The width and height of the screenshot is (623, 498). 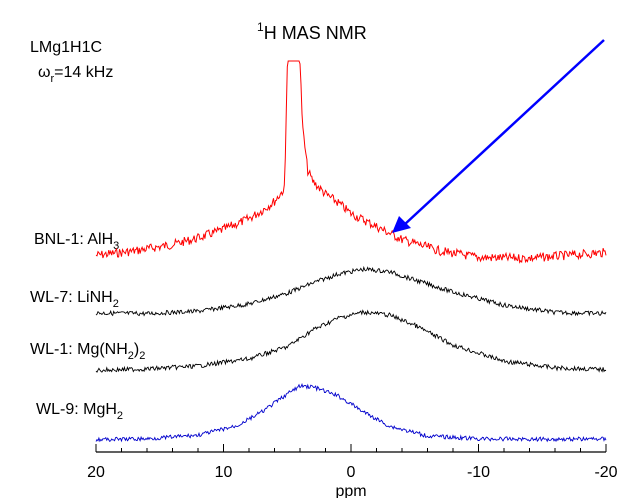 I want to click on x-tick-label: -10, so click(x=478, y=472).